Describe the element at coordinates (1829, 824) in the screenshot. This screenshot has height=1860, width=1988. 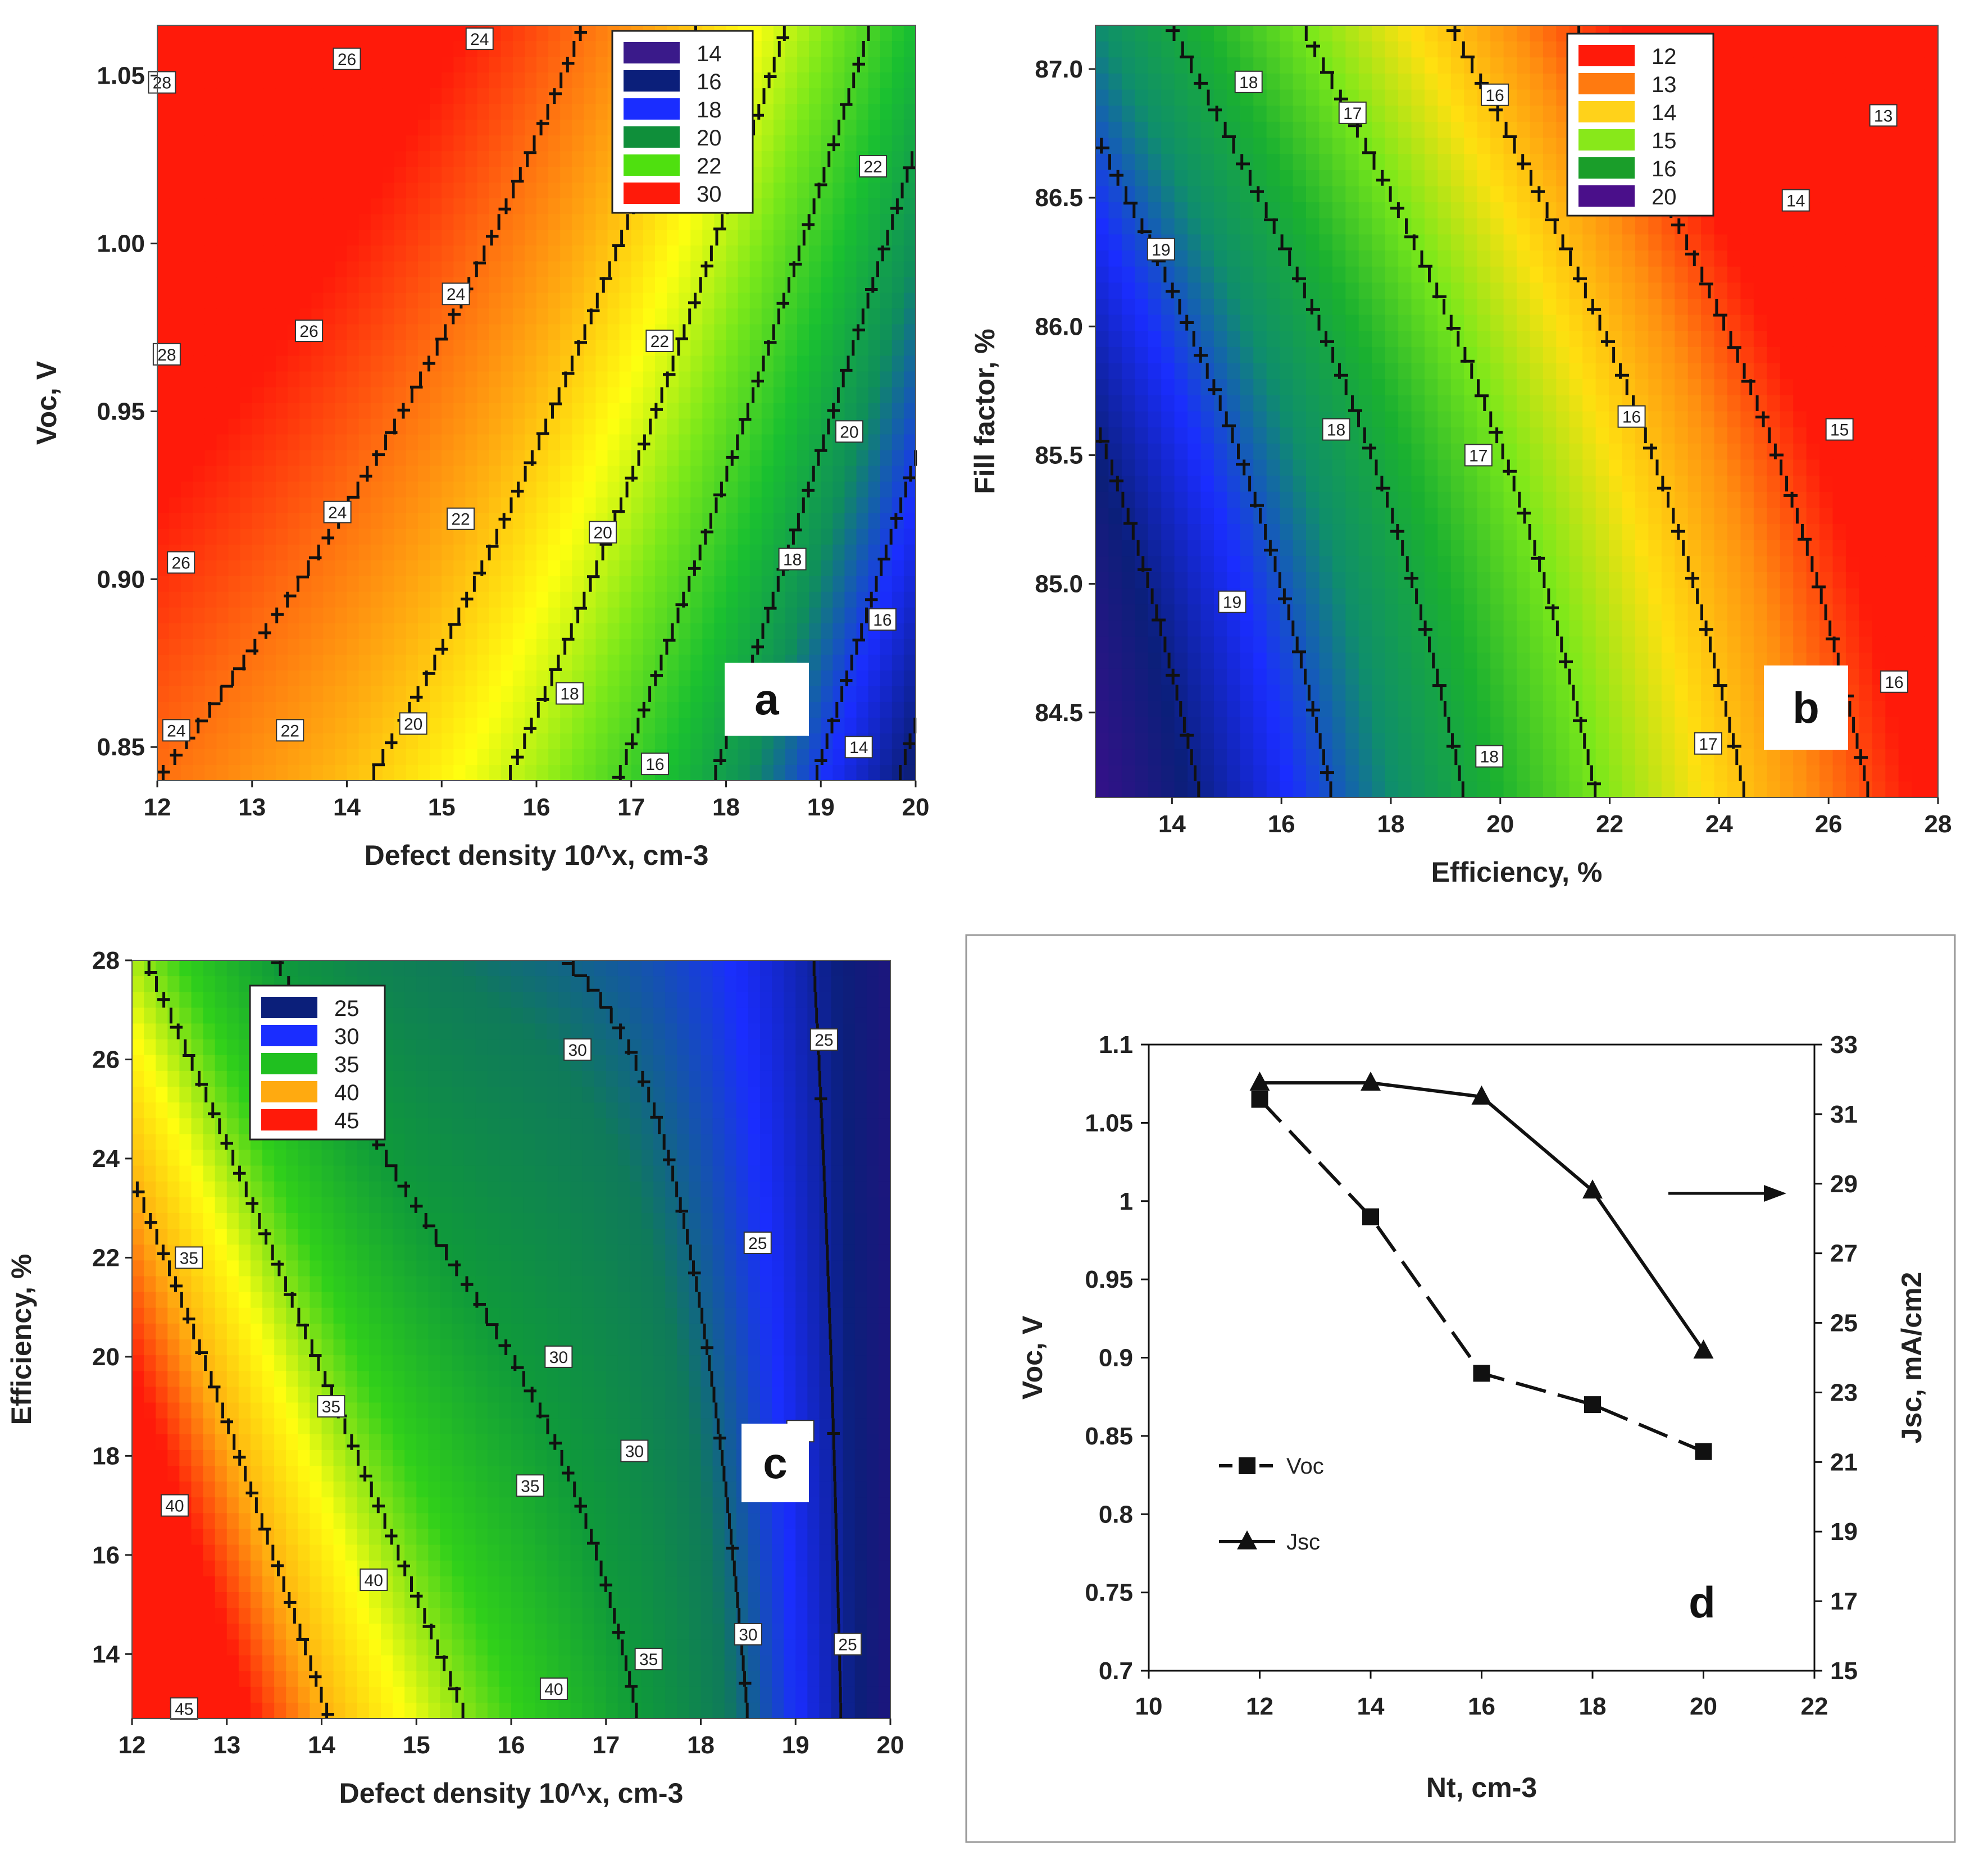
I see `x-tick-label: 26` at that location.